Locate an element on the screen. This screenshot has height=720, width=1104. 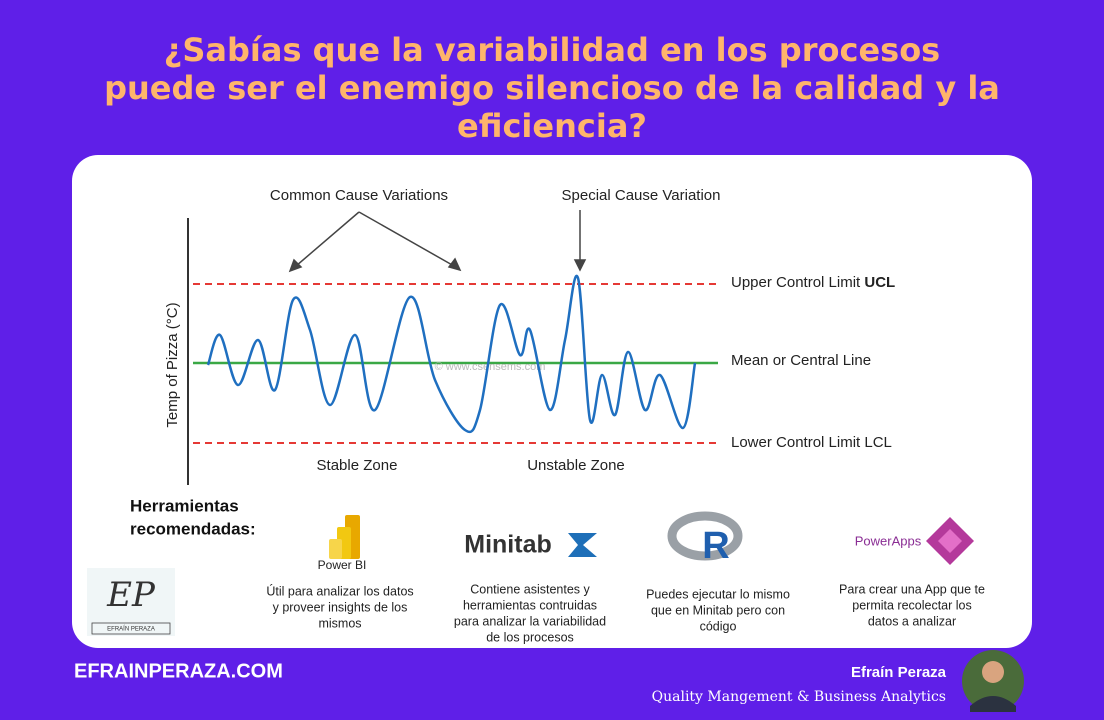
brand-monogram: EP is located at coordinates (131, 595).